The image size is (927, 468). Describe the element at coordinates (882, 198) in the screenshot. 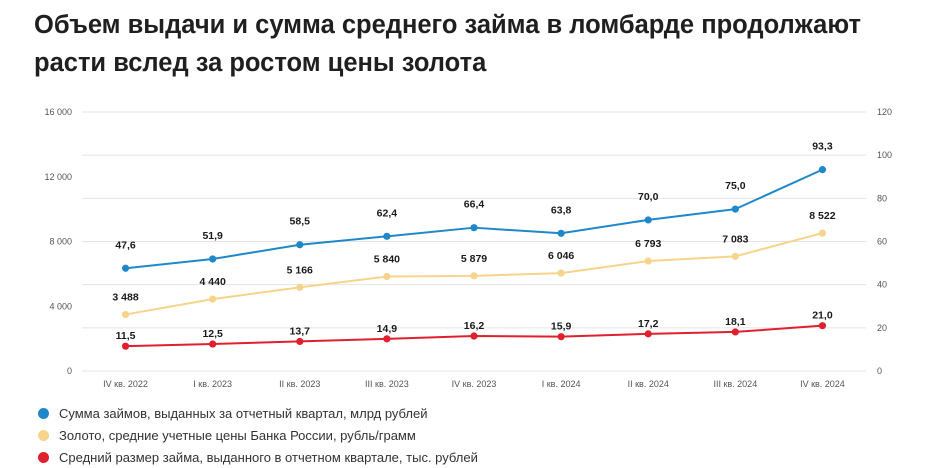

I see `right-axis-tick-label: 80` at that location.